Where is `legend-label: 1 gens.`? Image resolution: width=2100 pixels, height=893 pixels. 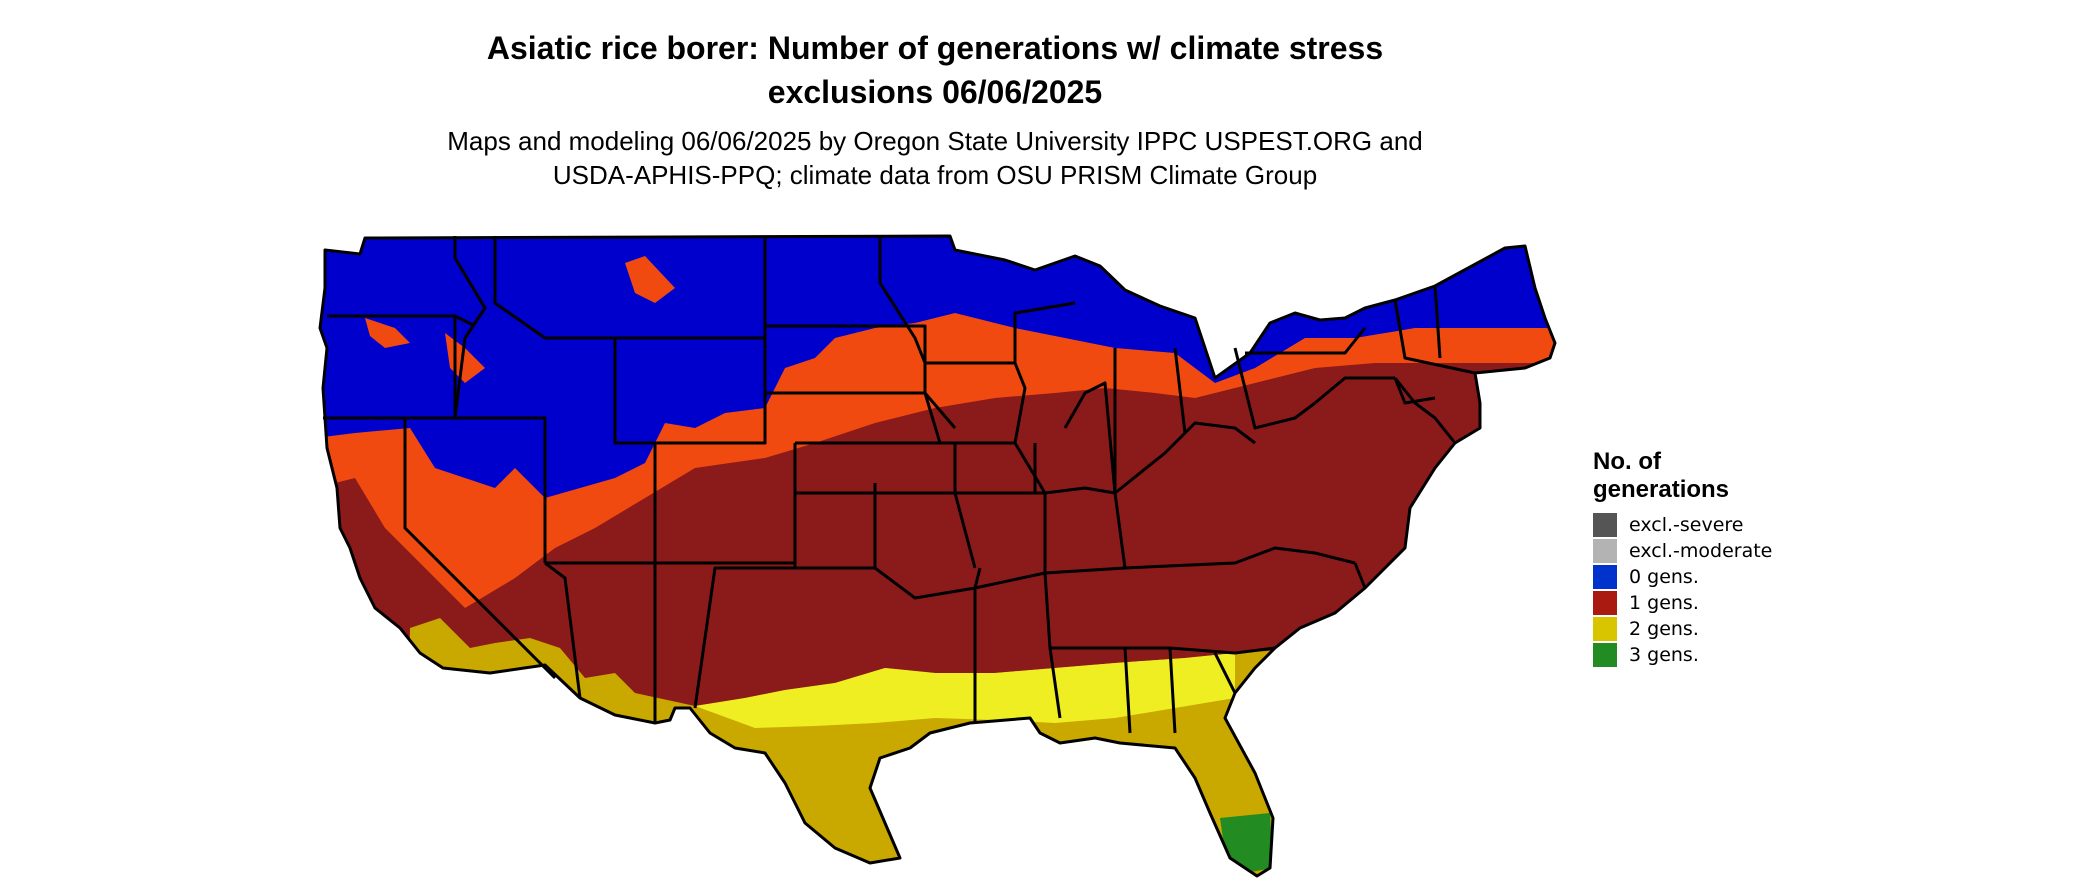
legend-label: 1 gens. is located at coordinates (1664, 603).